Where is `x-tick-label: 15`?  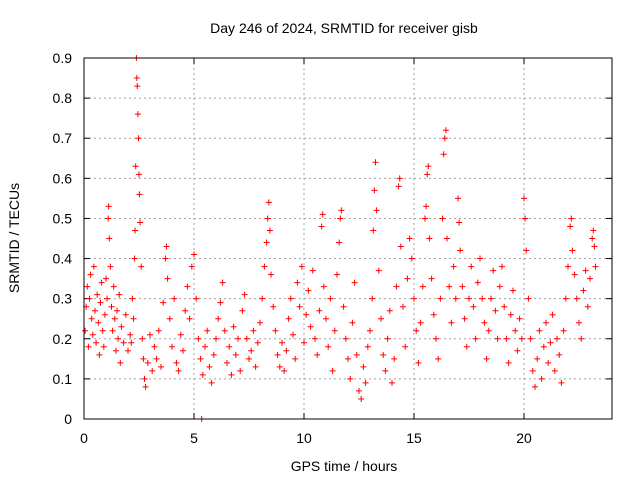 x-tick-label: 15 is located at coordinates (414, 438).